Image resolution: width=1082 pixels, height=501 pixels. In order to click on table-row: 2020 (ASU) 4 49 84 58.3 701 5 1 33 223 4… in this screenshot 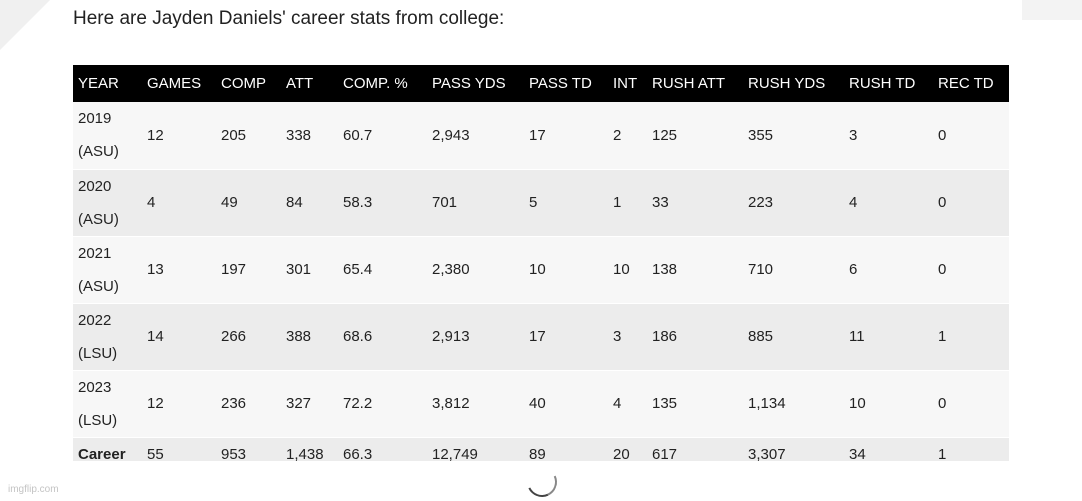, I will do `click(541, 203)`.